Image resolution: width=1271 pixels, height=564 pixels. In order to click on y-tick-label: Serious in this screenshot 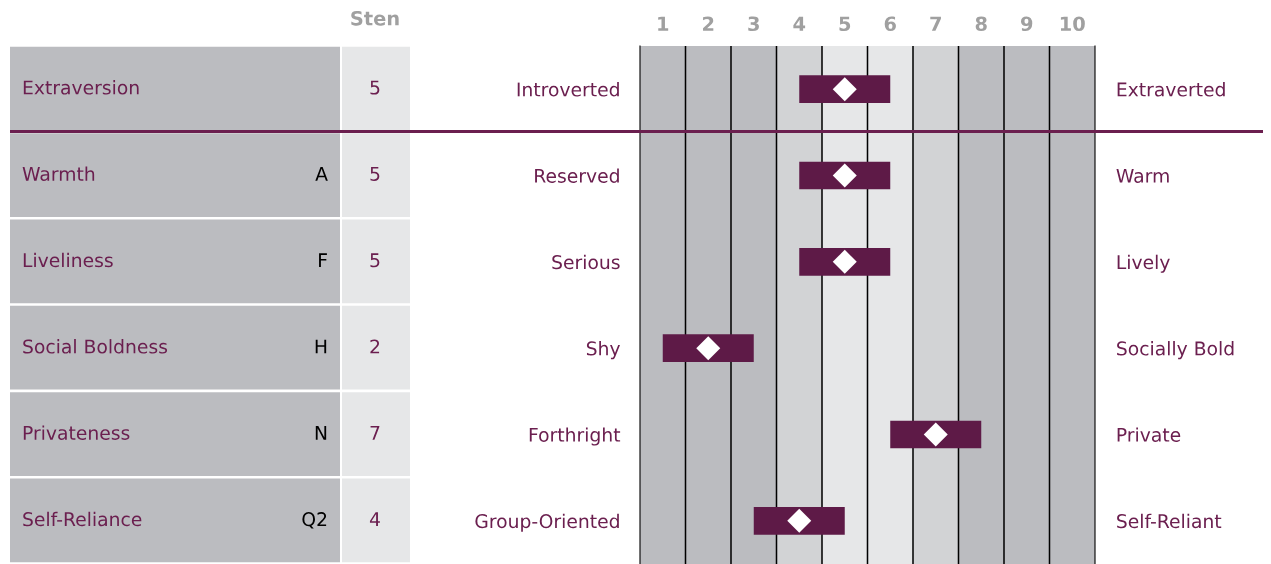, I will do `click(586, 262)`.